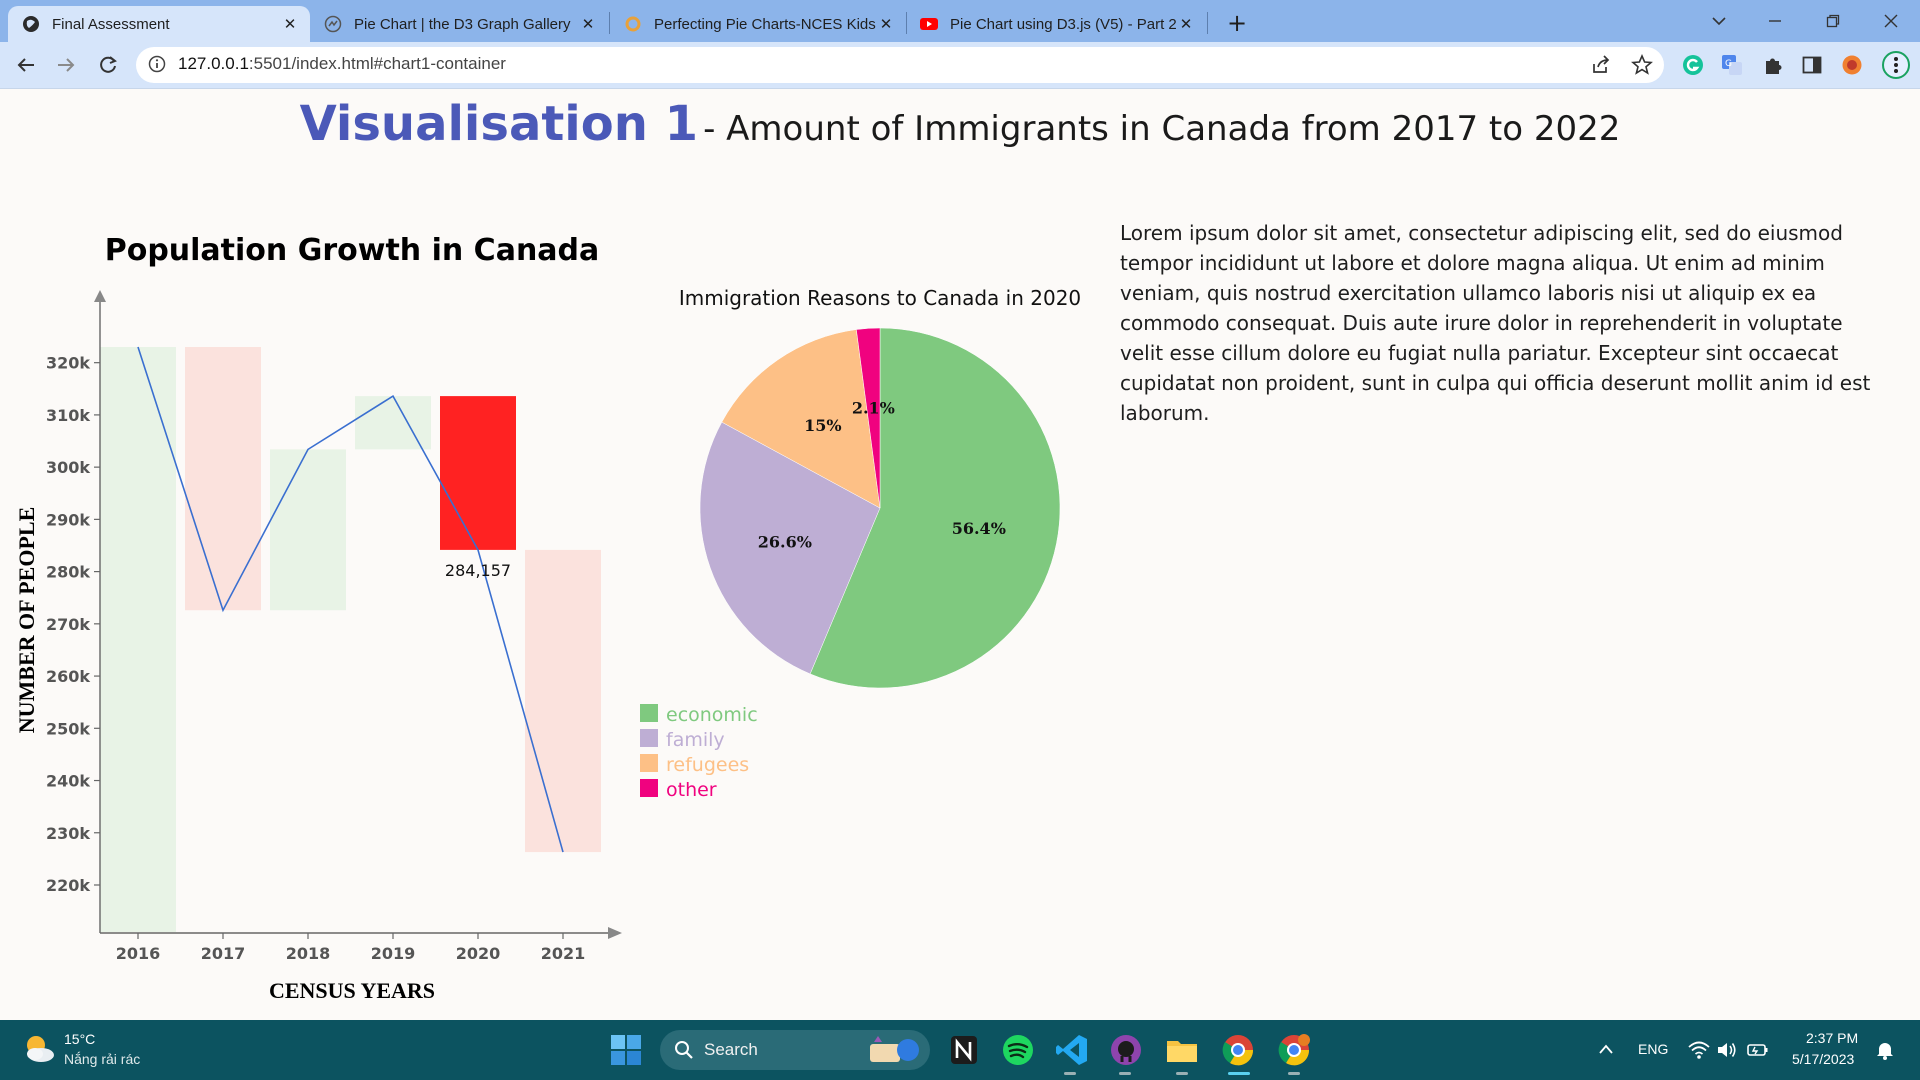  Describe the element at coordinates (68, 363) in the screenshot. I see `y-tick-label: 320k` at that location.